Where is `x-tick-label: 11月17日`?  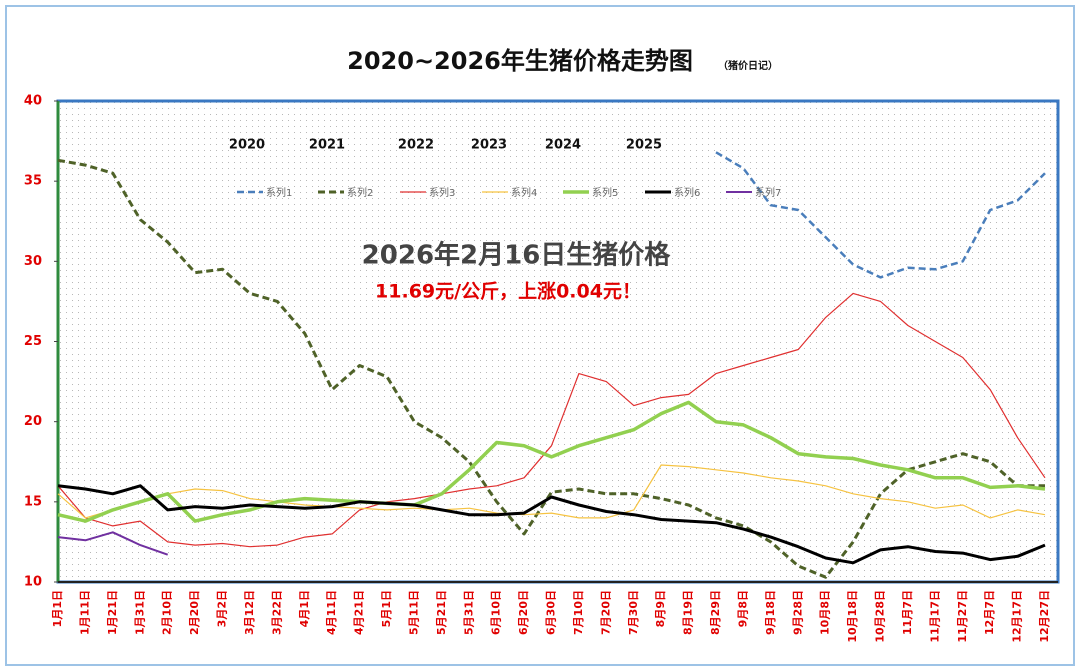 x-tick-label: 11月17日 is located at coordinates (934, 616).